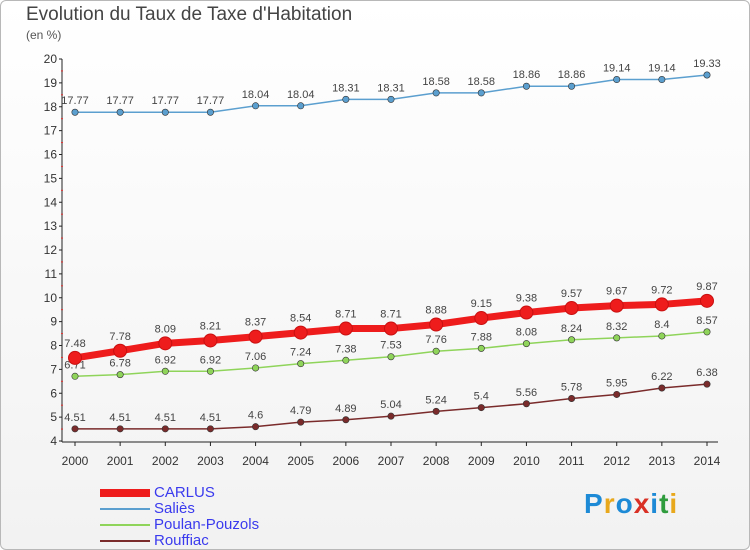 The image size is (750, 550). What do you see at coordinates (255, 357) in the screenshot?
I see `data-label-poulan-pouzols: 7.06` at bounding box center [255, 357].